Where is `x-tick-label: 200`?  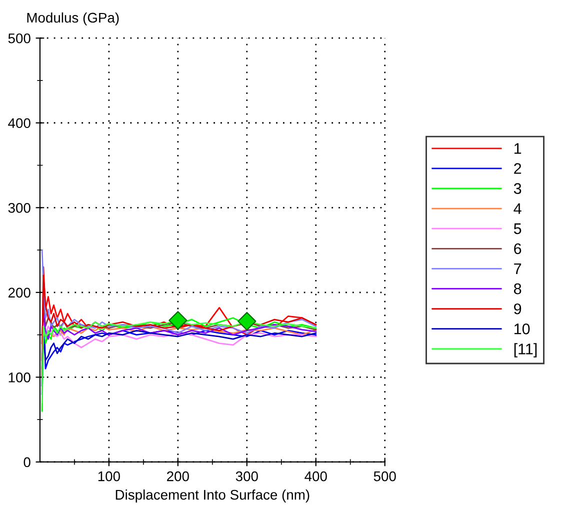
x-tick-label: 200 is located at coordinates (178, 476).